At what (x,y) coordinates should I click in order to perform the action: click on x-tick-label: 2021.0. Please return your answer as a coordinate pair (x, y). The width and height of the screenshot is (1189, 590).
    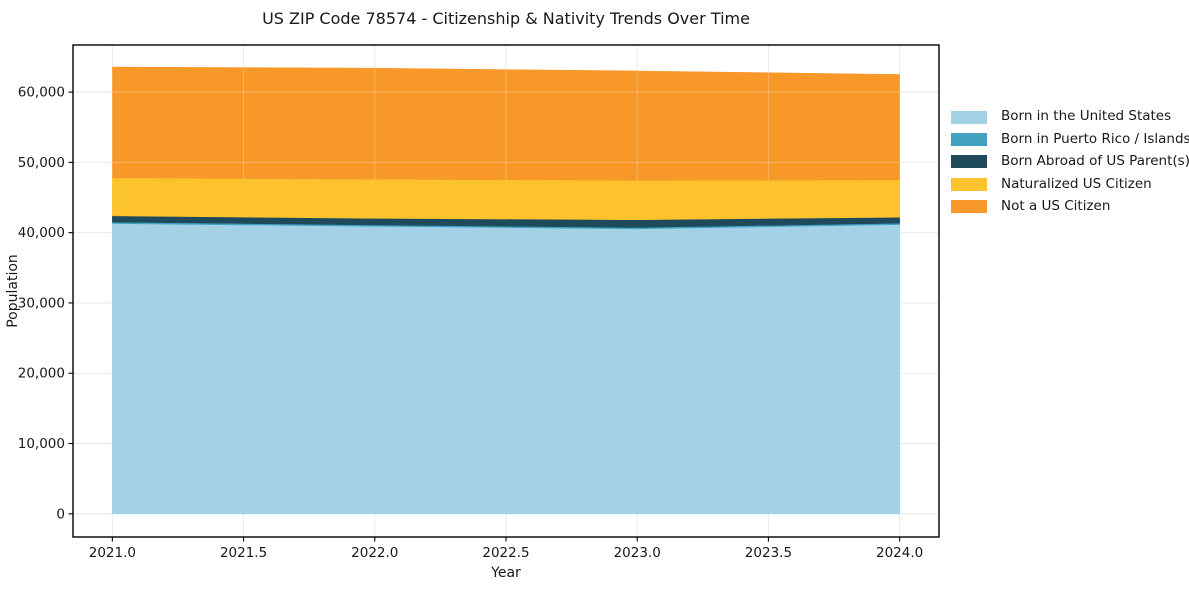
    Looking at the image, I should click on (112, 553).